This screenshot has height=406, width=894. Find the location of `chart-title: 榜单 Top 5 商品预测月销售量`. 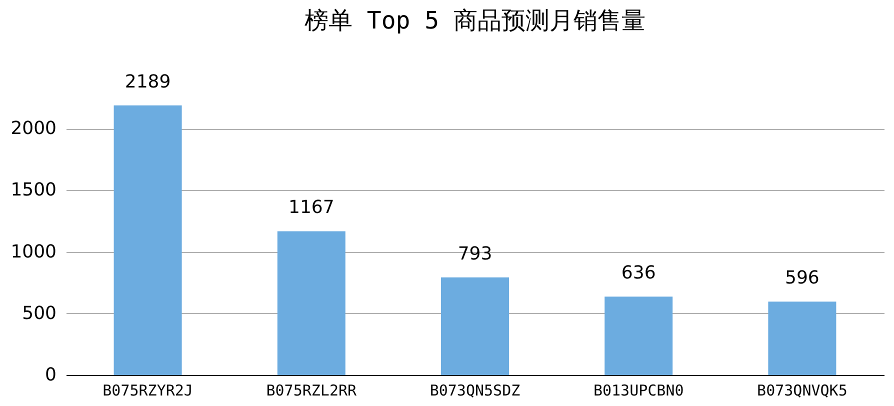

chart-title: 榜单 Top 5 商品预测月销售量 is located at coordinates (475, 20).